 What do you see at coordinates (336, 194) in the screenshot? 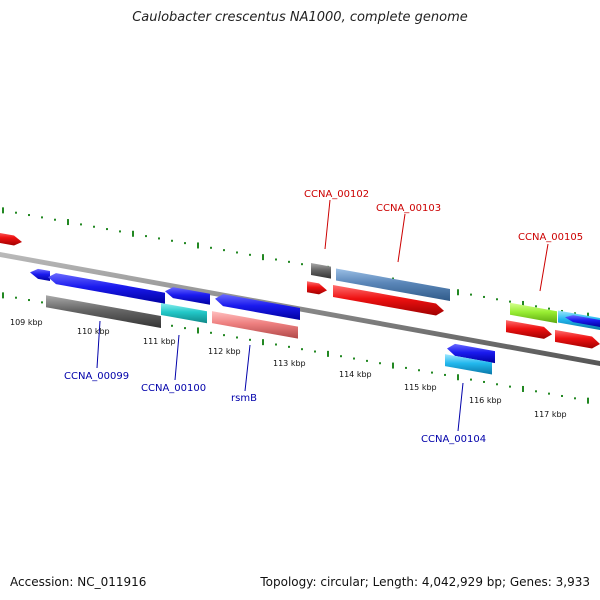
I see `gene-label-ccna-00102: CCNA_00102` at bounding box center [336, 194].